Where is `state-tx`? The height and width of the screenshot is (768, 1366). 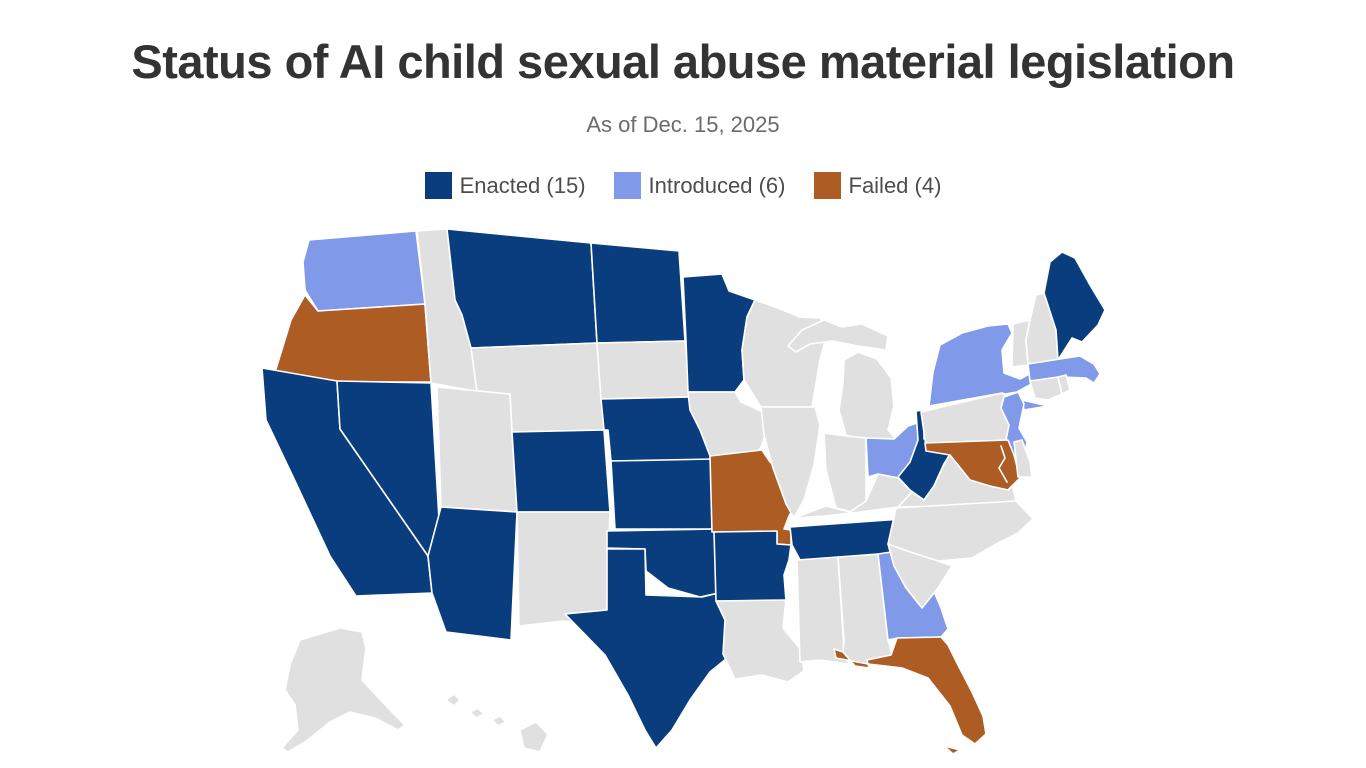
state-tx is located at coordinates (653, 648).